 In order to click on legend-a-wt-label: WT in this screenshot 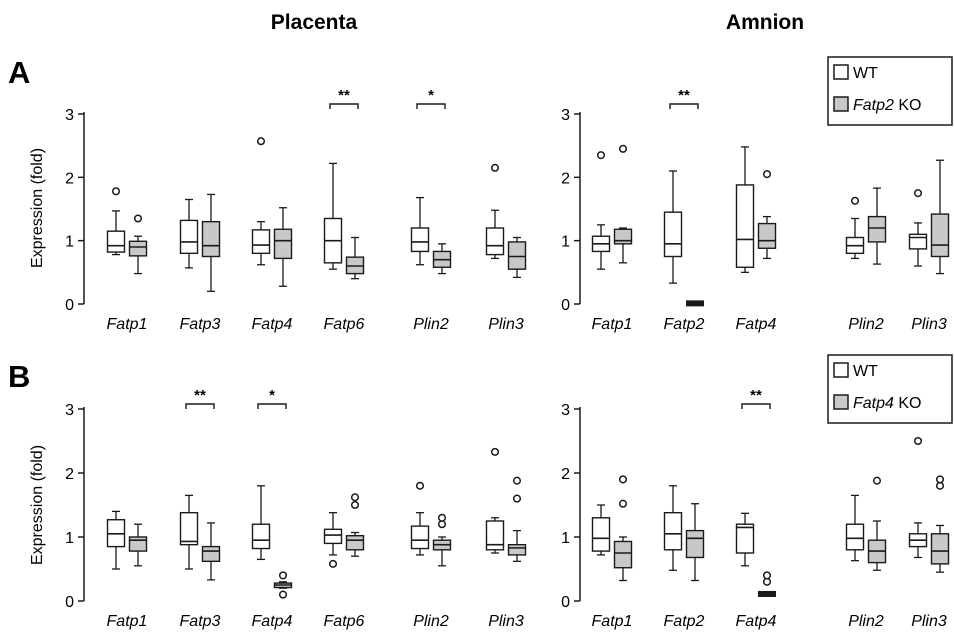, I will do `click(865, 73)`.